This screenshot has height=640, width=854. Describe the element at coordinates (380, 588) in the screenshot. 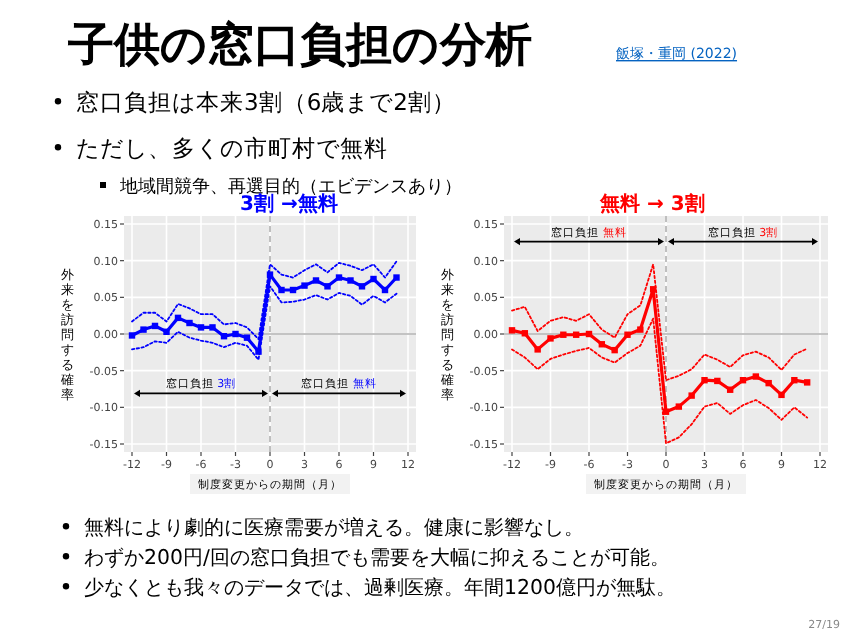

I see `text: 少なくとも我々のデータでは、過剰医療。年間1200億円が無駄。` at that location.